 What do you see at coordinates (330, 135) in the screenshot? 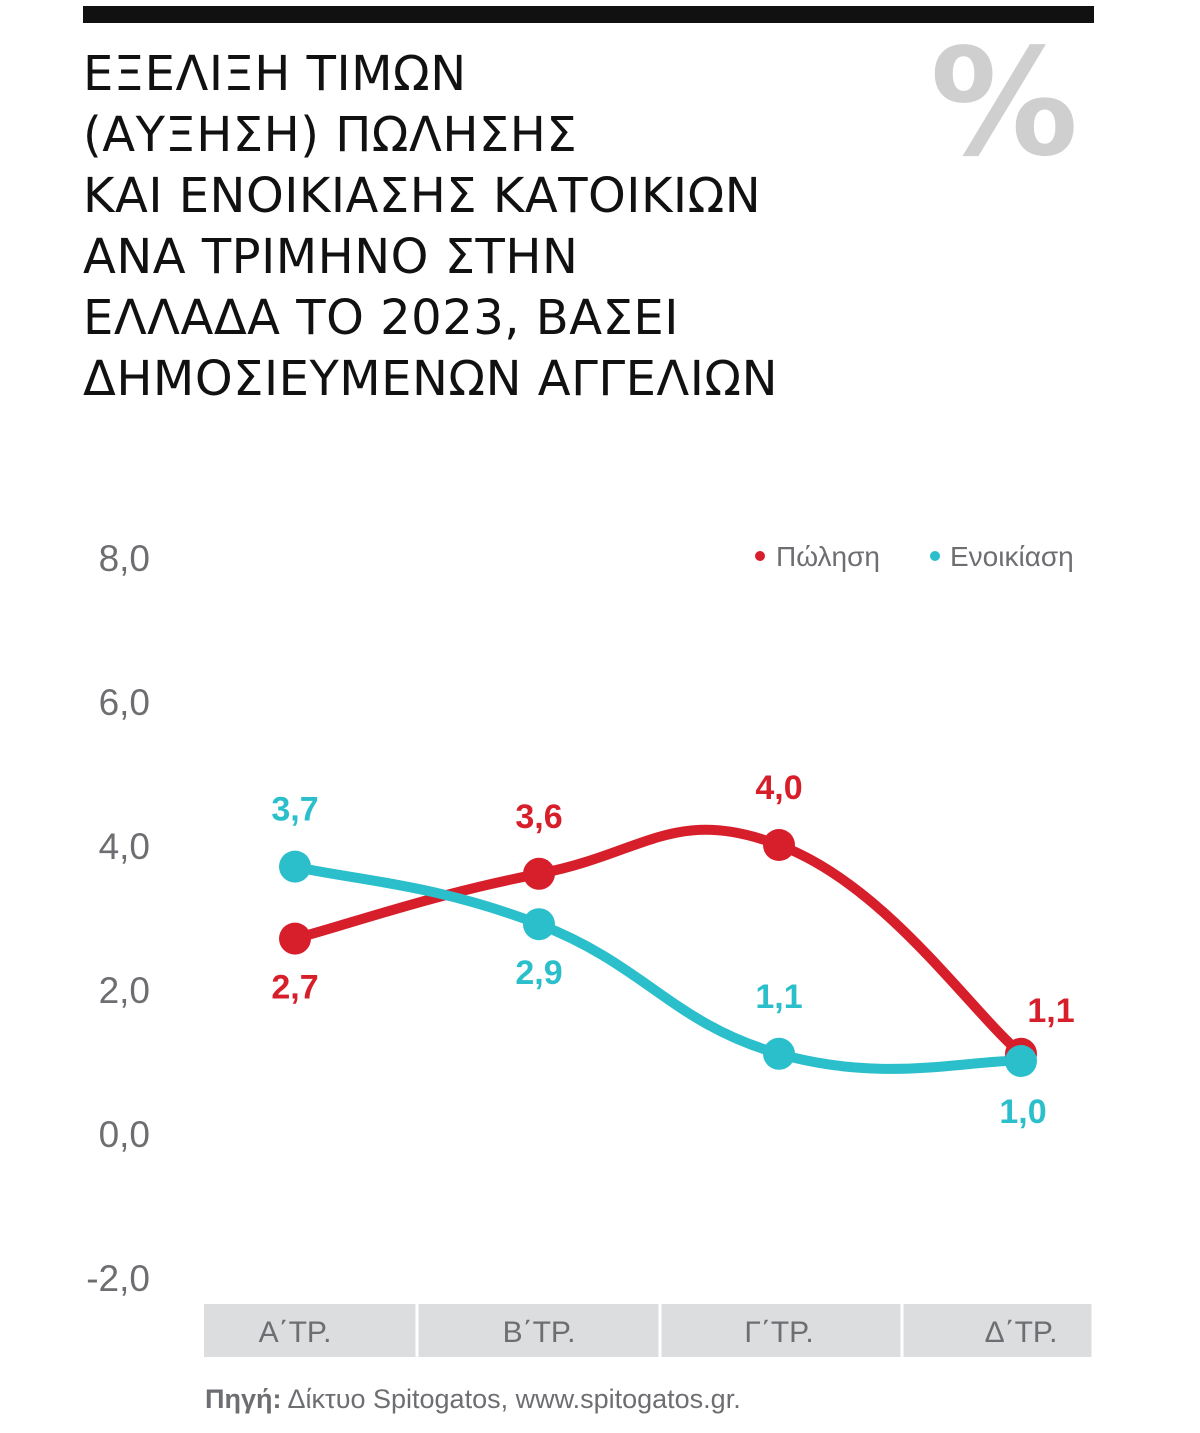
I see `title-line: (ΑΥΞΗΣΗ) ΠΩΛΗΣΗΣ` at bounding box center [330, 135].